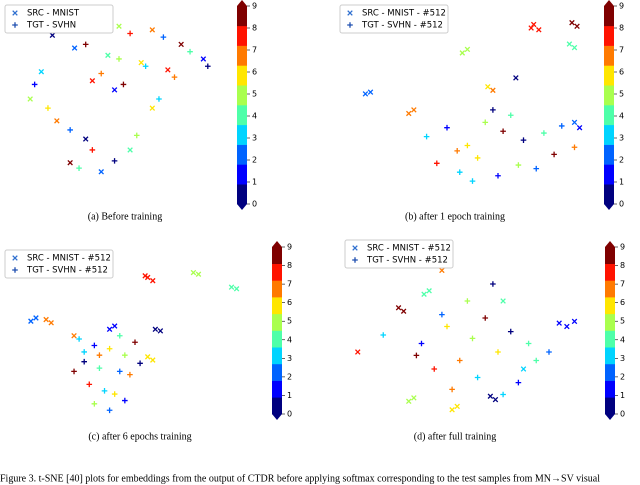 Image resolution: width=640 pixels, height=485 pixels. What do you see at coordinates (621, 94) in the screenshot?
I see `colorbar-tick-label: 5` at bounding box center [621, 94].